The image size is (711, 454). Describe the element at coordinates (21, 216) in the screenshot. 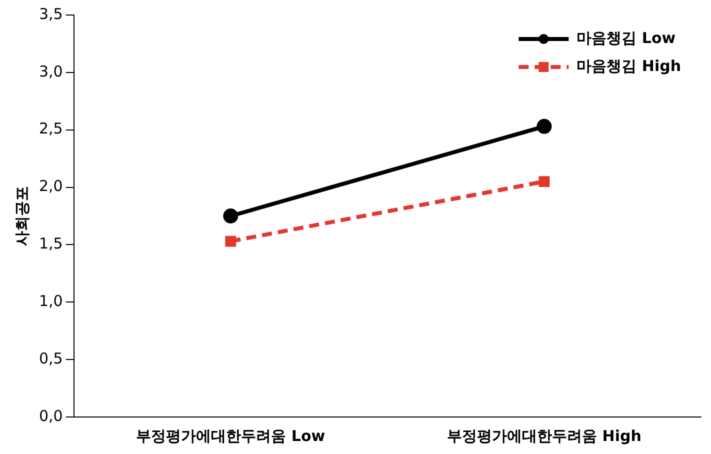

I see `y-axis-title: 사회공포` at that location.